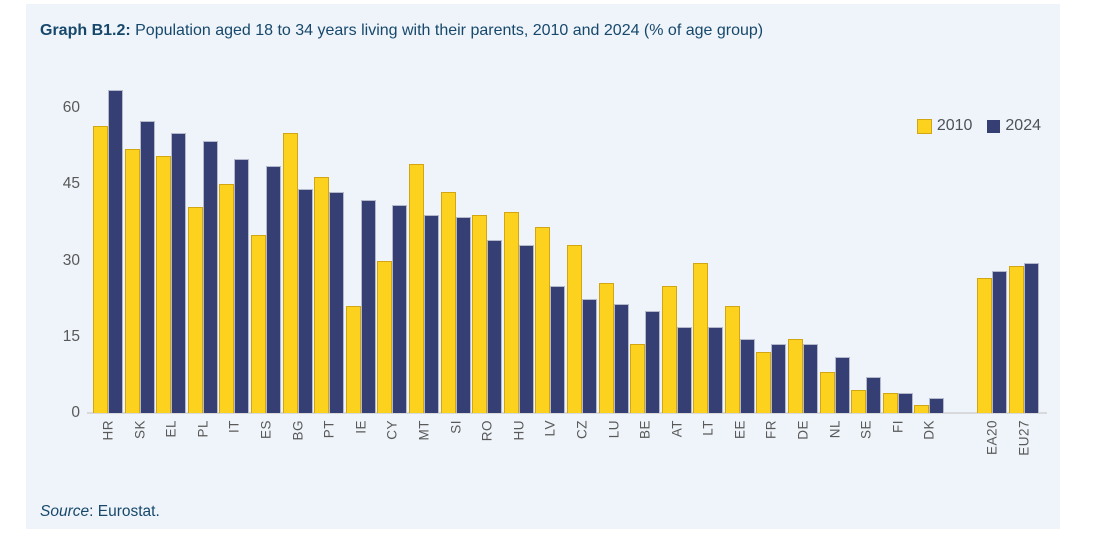 The width and height of the screenshot is (1096, 538). Describe the element at coordinates (1016, 339) in the screenshot. I see `bar-2010-EU27` at that location.